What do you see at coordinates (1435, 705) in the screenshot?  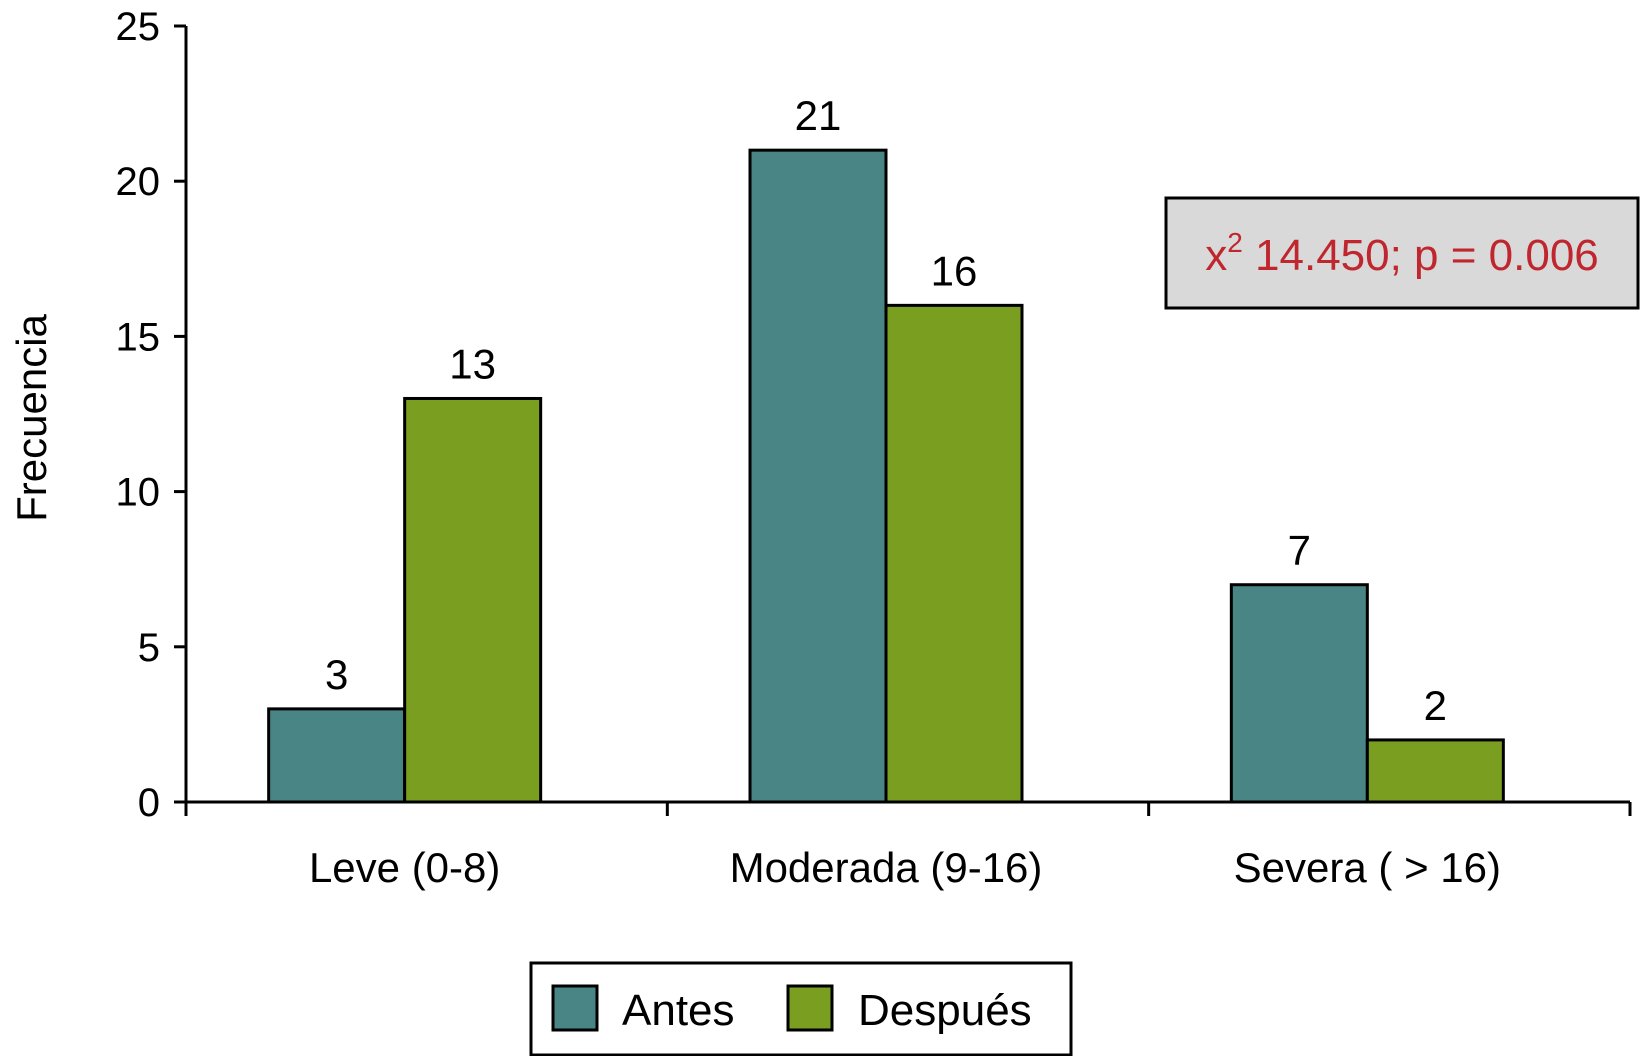 I see `value-label: 2` at bounding box center [1435, 705].